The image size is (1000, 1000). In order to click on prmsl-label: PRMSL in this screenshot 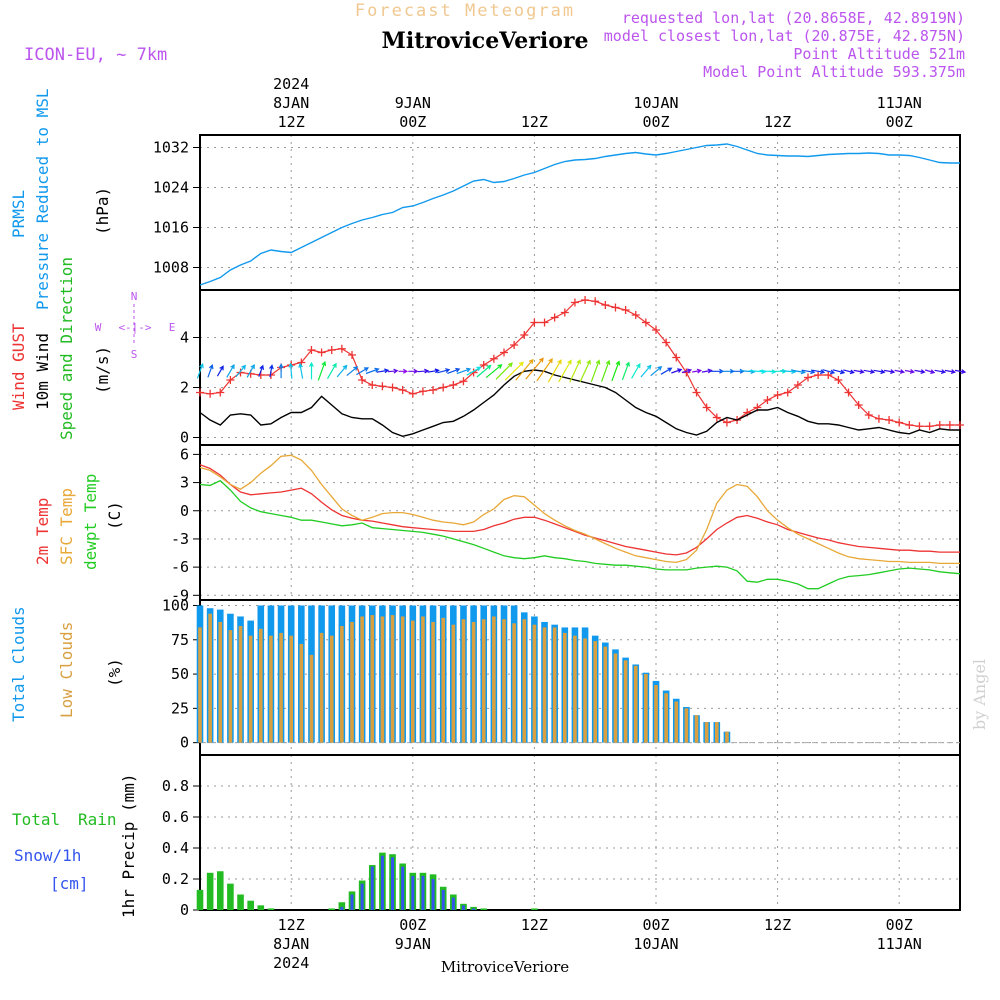, I will do `click(18, 214)`.